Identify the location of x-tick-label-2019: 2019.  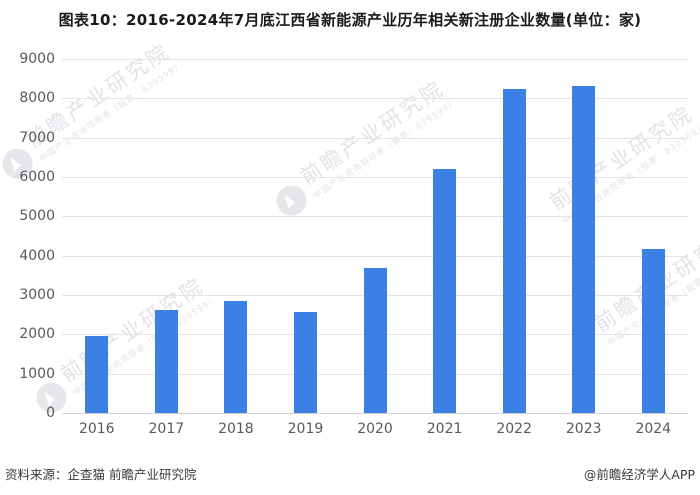
(305, 429).